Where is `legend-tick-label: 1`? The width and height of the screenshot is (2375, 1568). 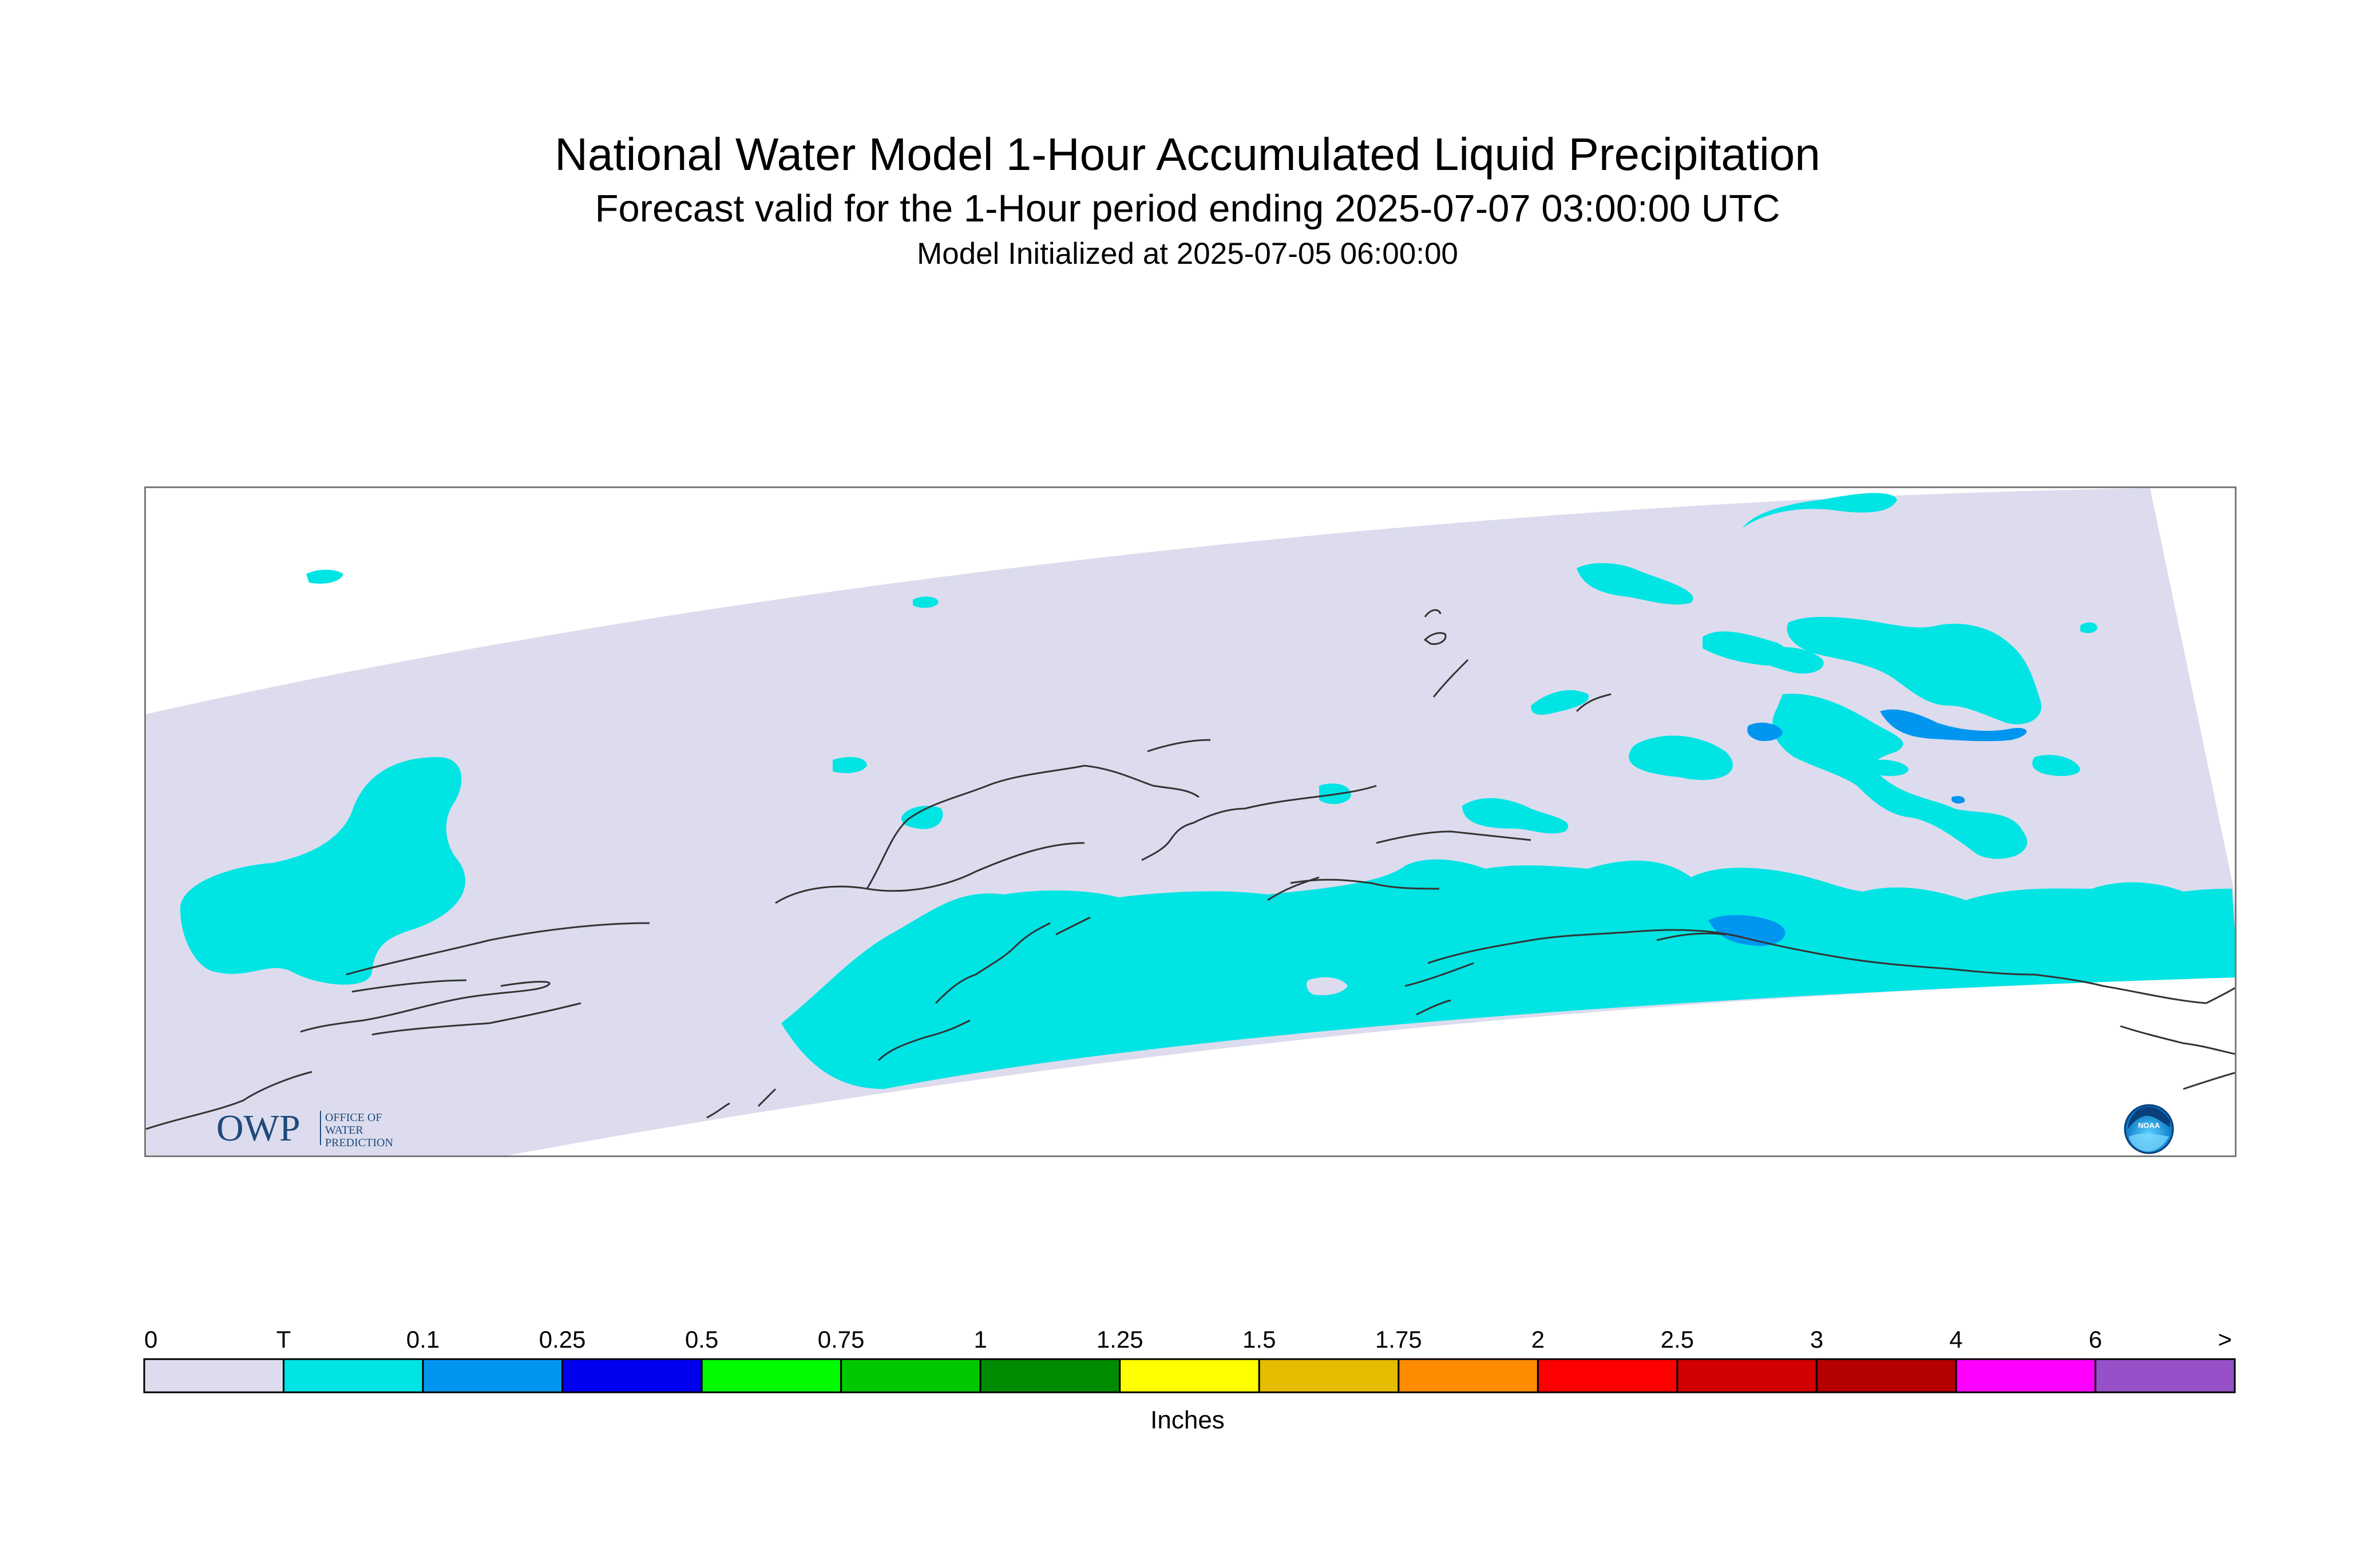
legend-tick-label: 1 is located at coordinates (980, 1339).